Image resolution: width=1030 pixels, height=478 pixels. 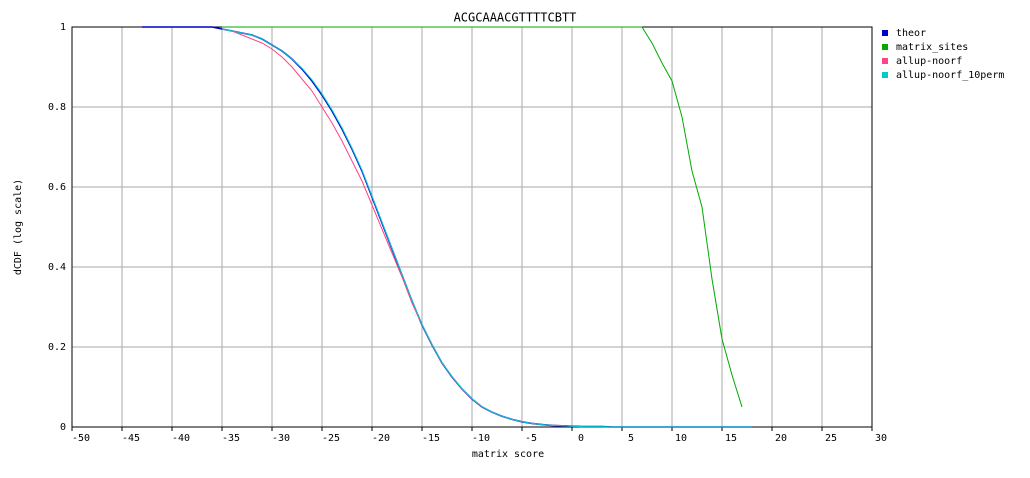 I want to click on x-tick-label: -20, so click(x=381, y=438).